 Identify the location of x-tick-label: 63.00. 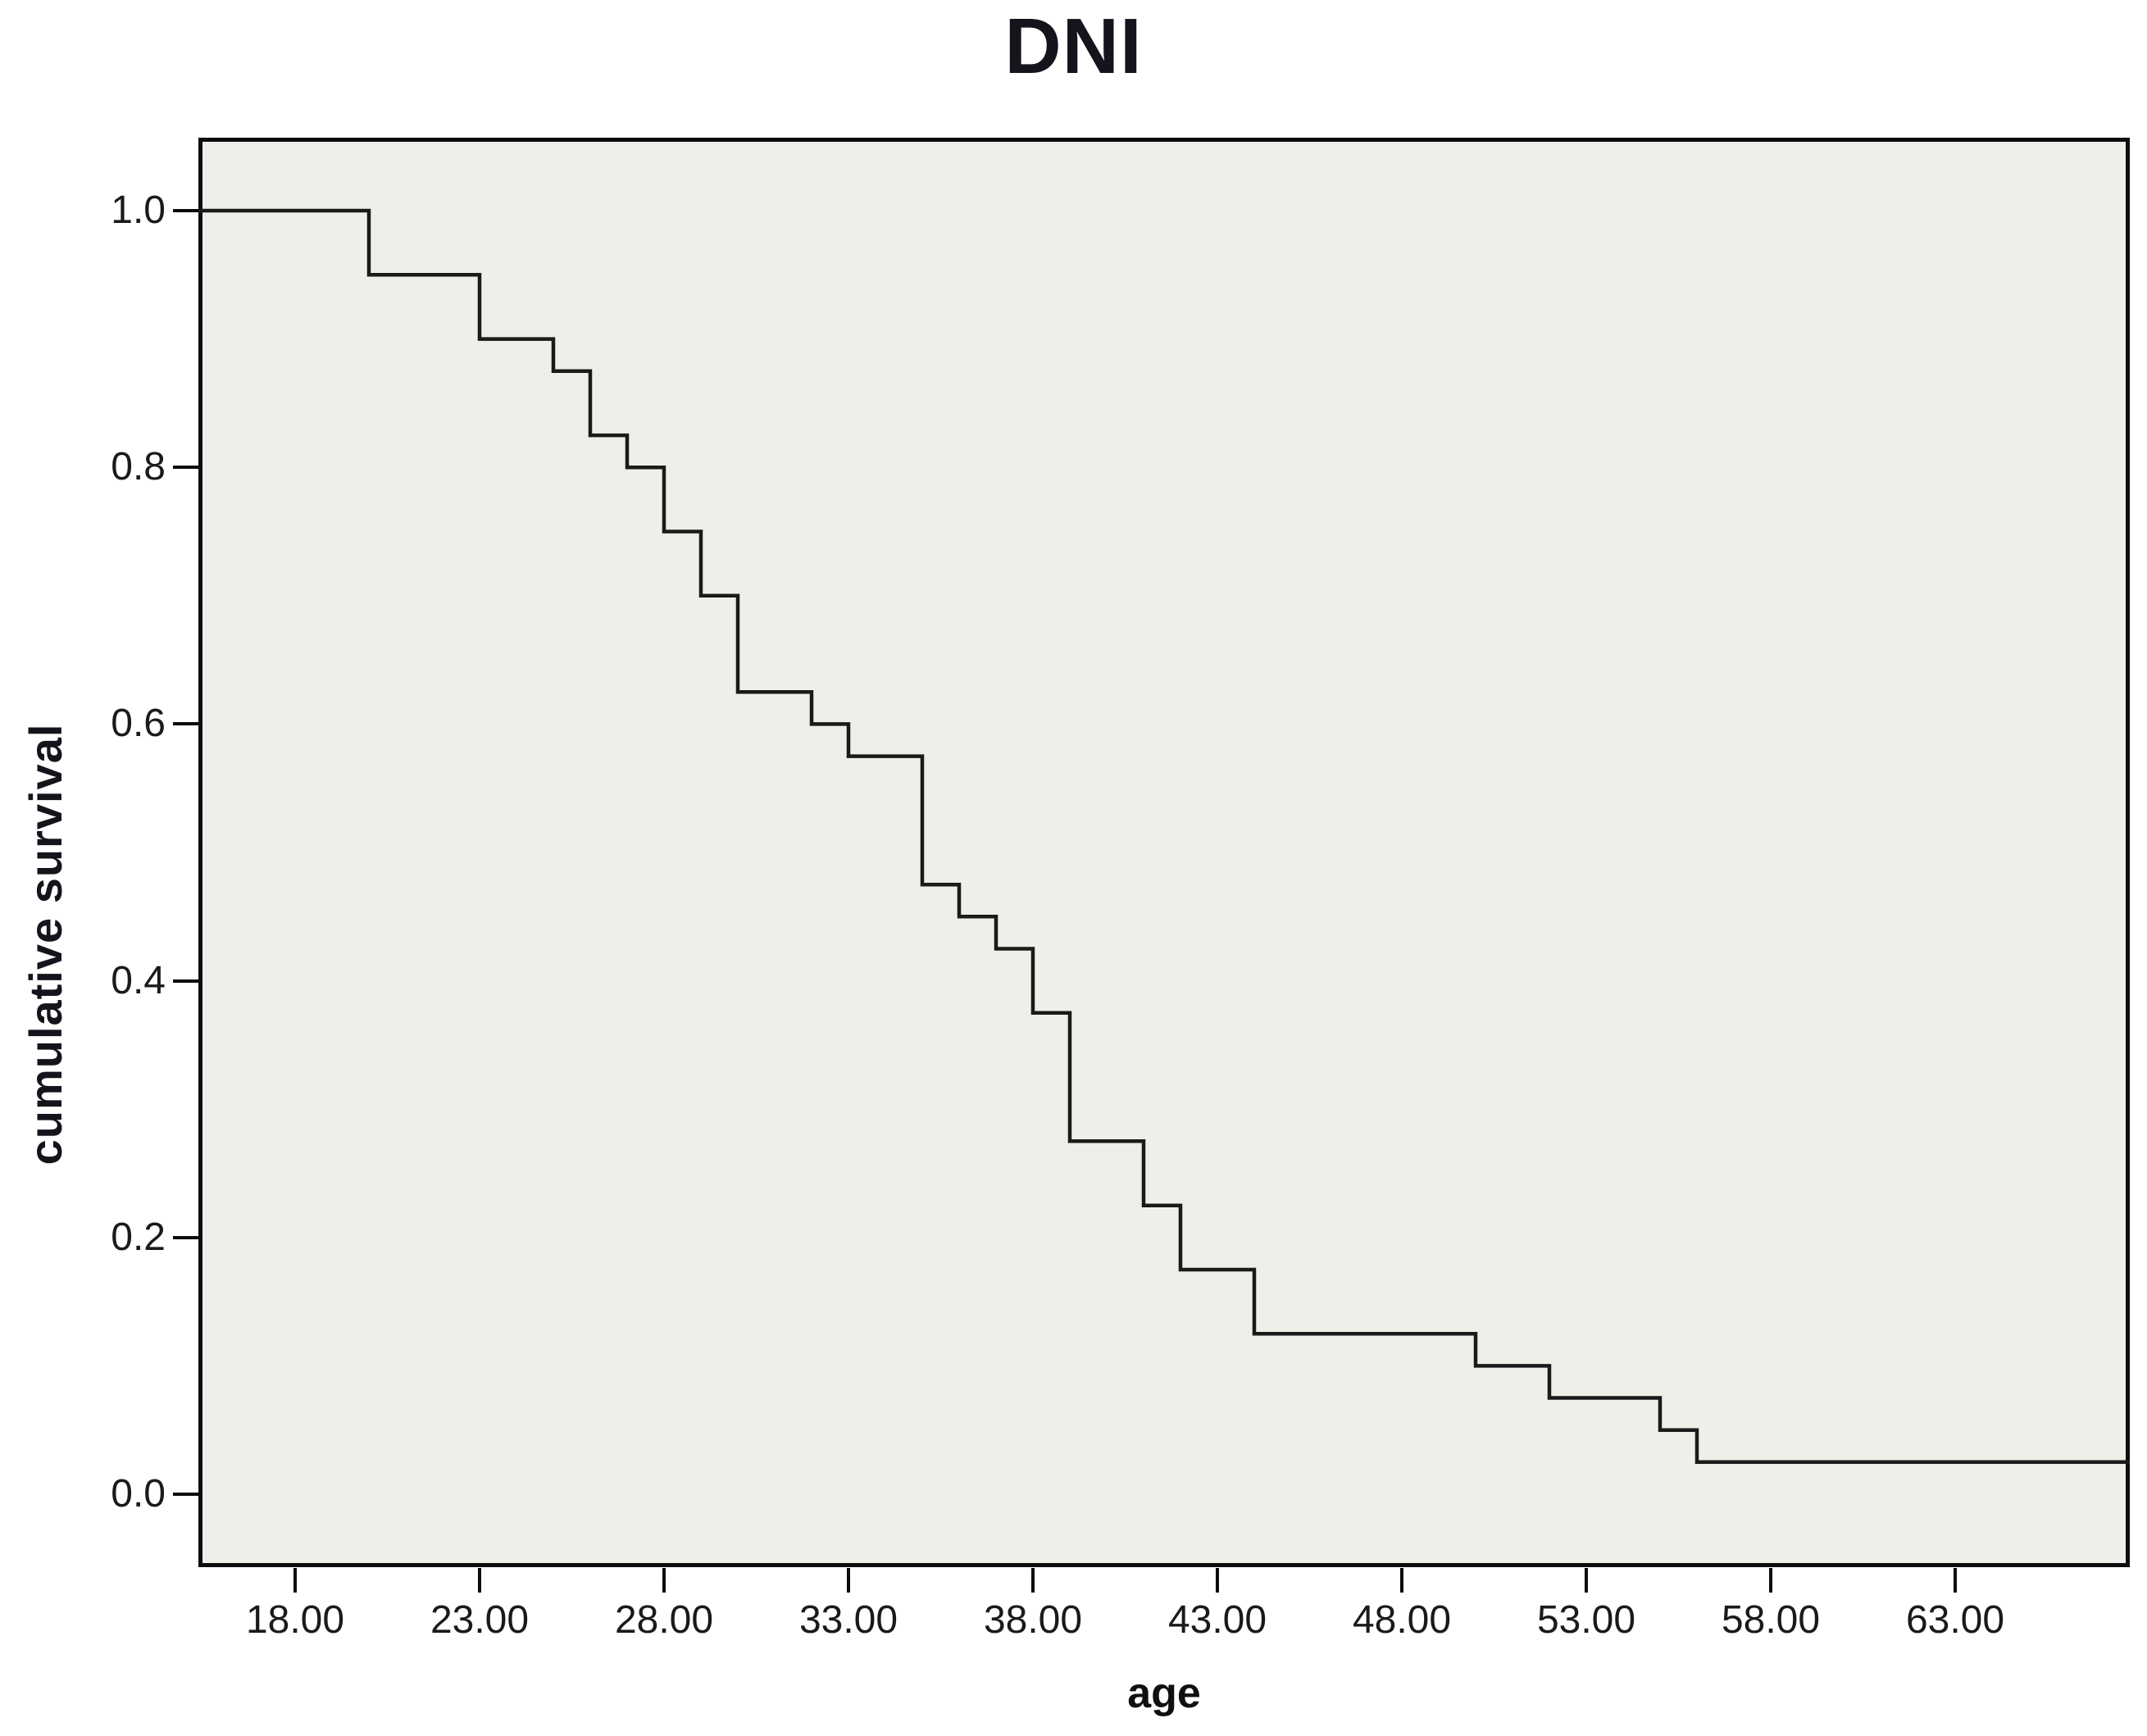
(1955, 1620).